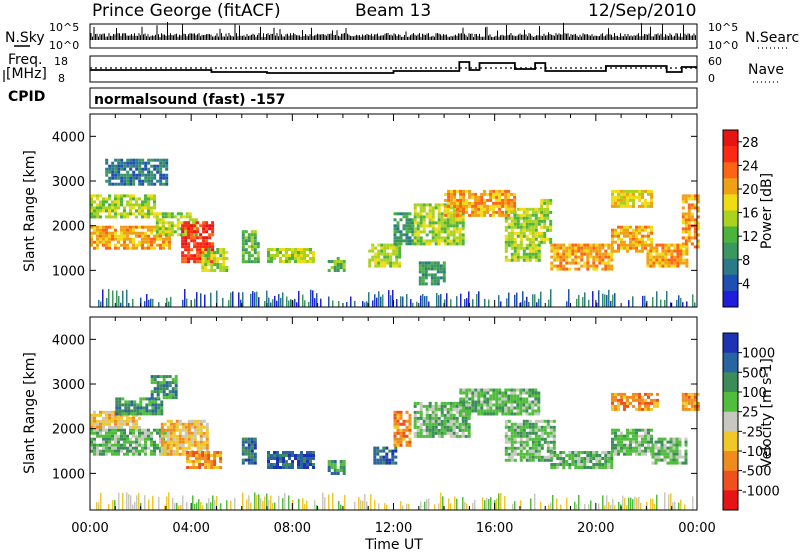 The image size is (800, 554). Describe the element at coordinates (757, 452) in the screenshot. I see `colorbar-tick-label: -100` at that location.